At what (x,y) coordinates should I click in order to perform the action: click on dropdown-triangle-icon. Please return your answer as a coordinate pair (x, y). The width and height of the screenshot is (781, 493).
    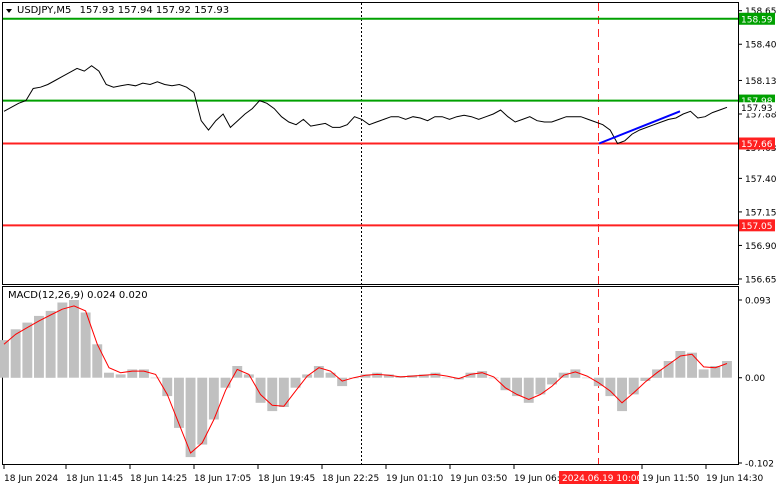
    Looking at the image, I should click on (9, 11).